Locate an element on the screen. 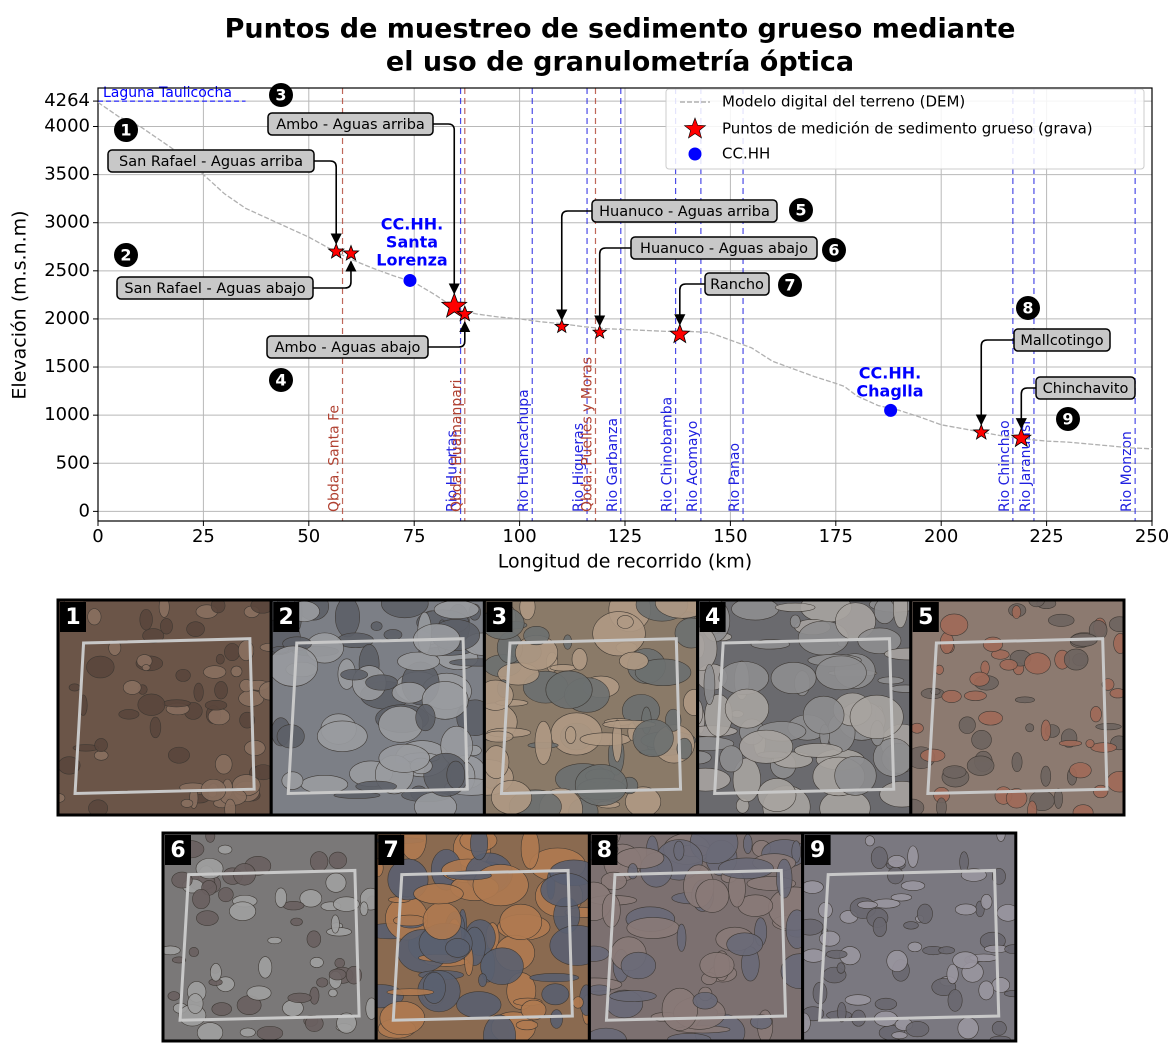 The height and width of the screenshot is (1043, 1174). x-tick-label: 250 is located at coordinates (1152, 536).